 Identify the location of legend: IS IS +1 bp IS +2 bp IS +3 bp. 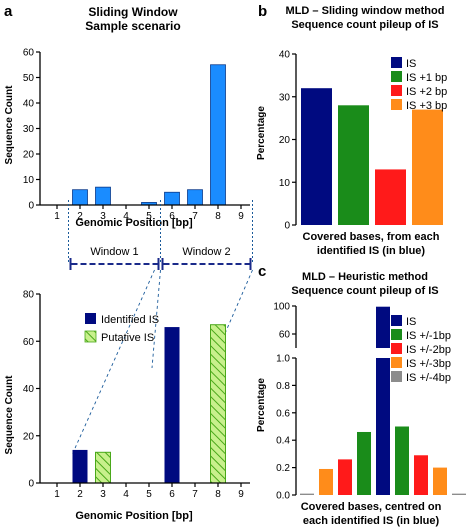
(419, 84).